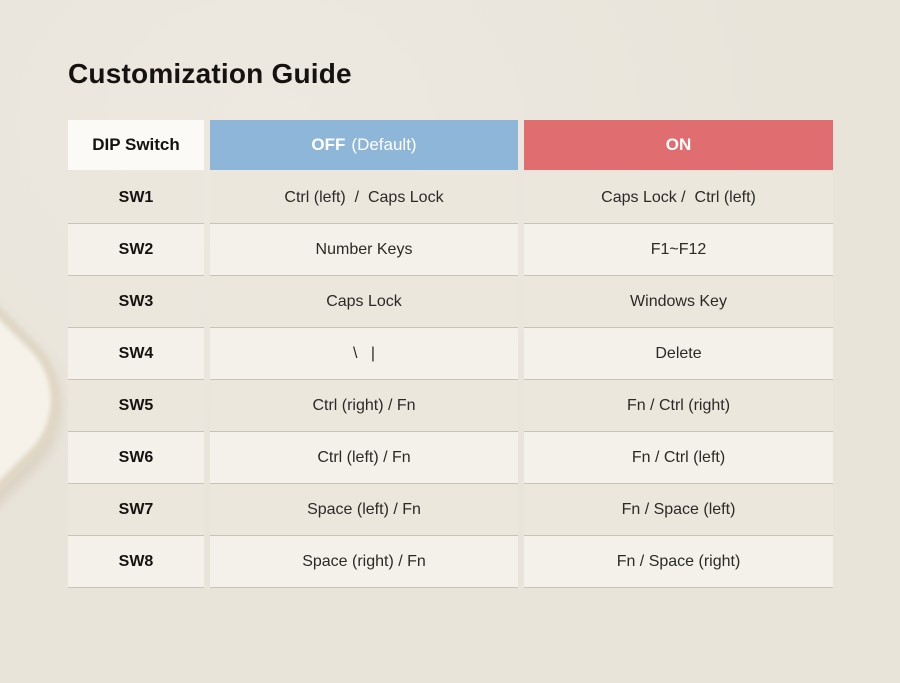 This screenshot has height=683, width=900. I want to click on page-title: Customization Guide, so click(210, 73).